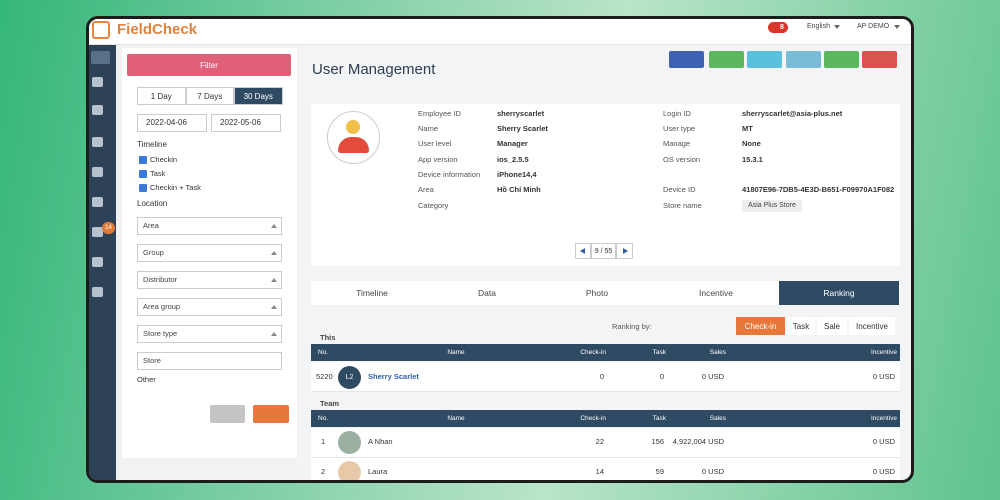  I want to click on field-label: Category, so click(433, 205).